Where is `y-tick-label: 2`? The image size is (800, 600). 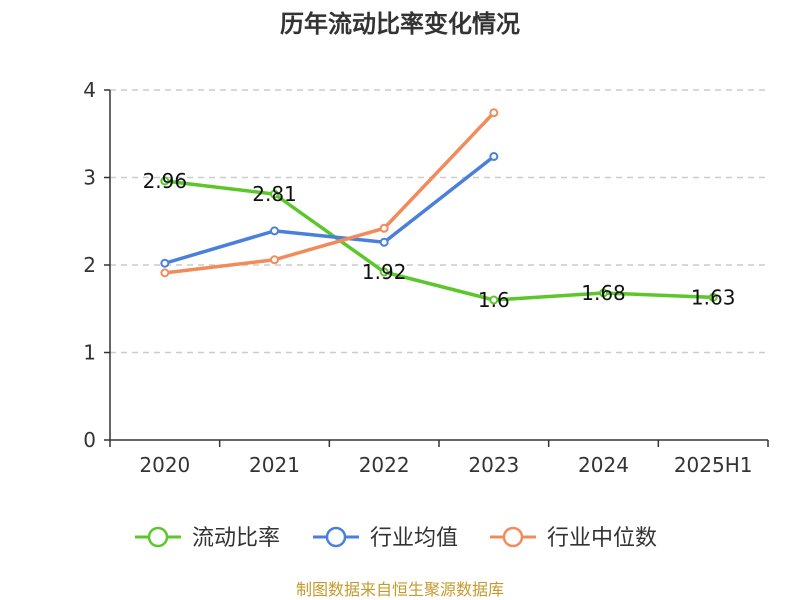
y-tick-label: 2 is located at coordinates (89, 265).